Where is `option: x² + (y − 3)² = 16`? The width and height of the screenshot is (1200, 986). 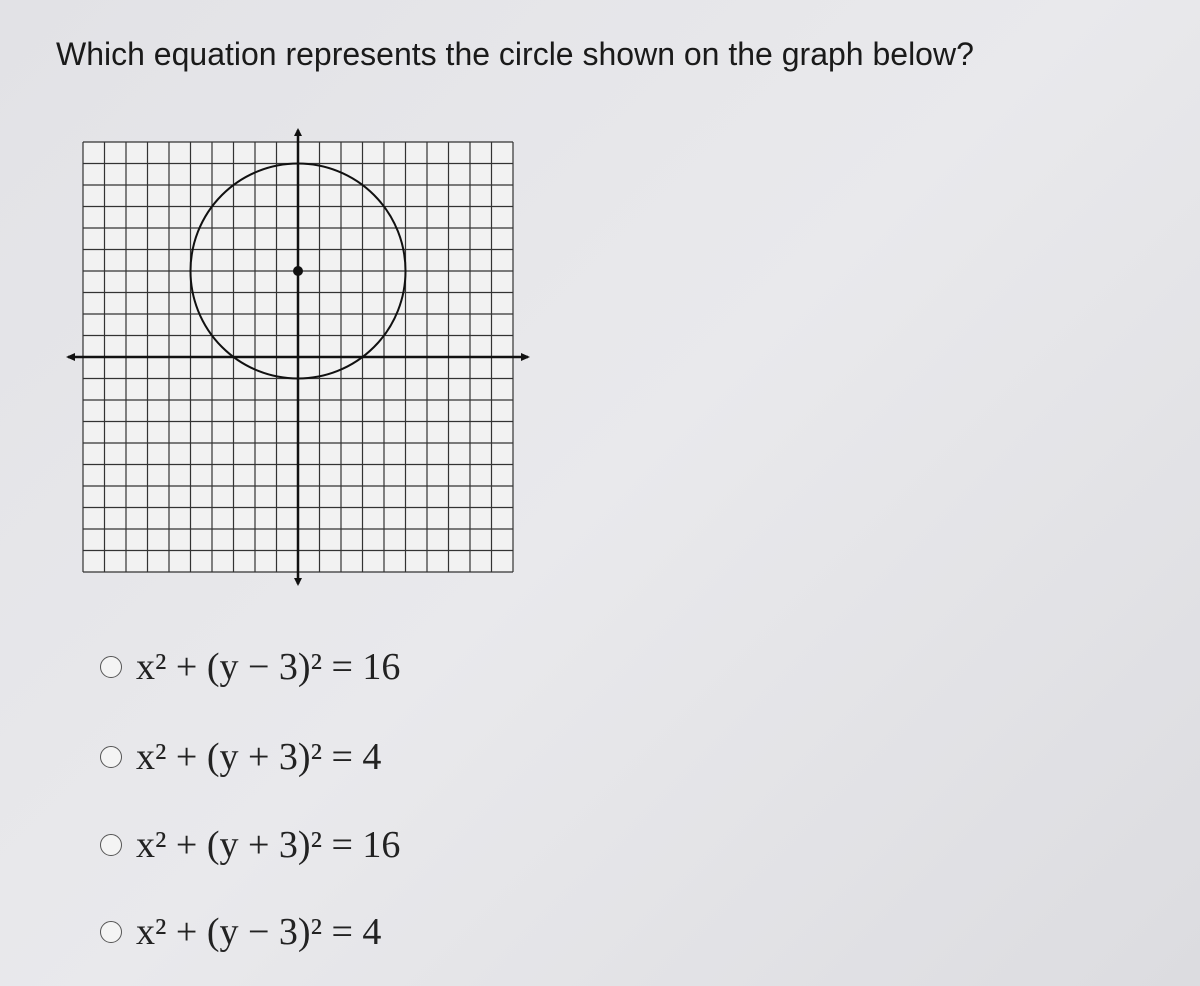
option: x² + (y − 3)² = 16 is located at coordinates (250, 667).